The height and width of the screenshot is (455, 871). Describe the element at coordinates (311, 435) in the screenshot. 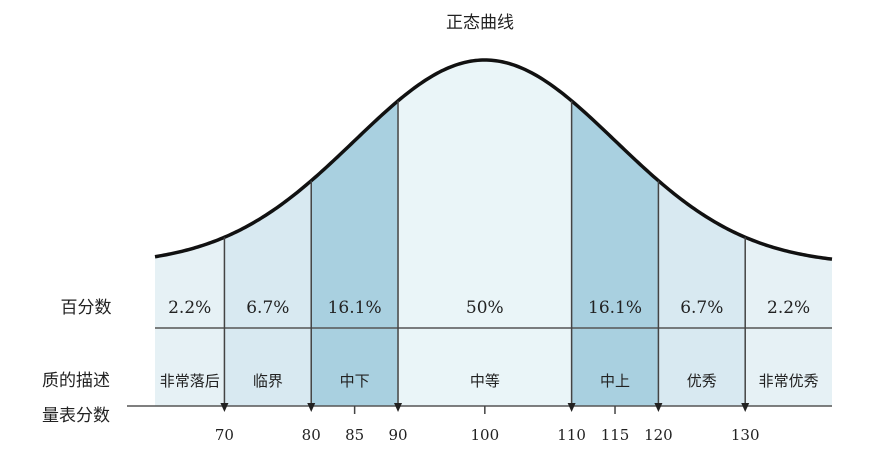

I see `tick-label: 80` at that location.